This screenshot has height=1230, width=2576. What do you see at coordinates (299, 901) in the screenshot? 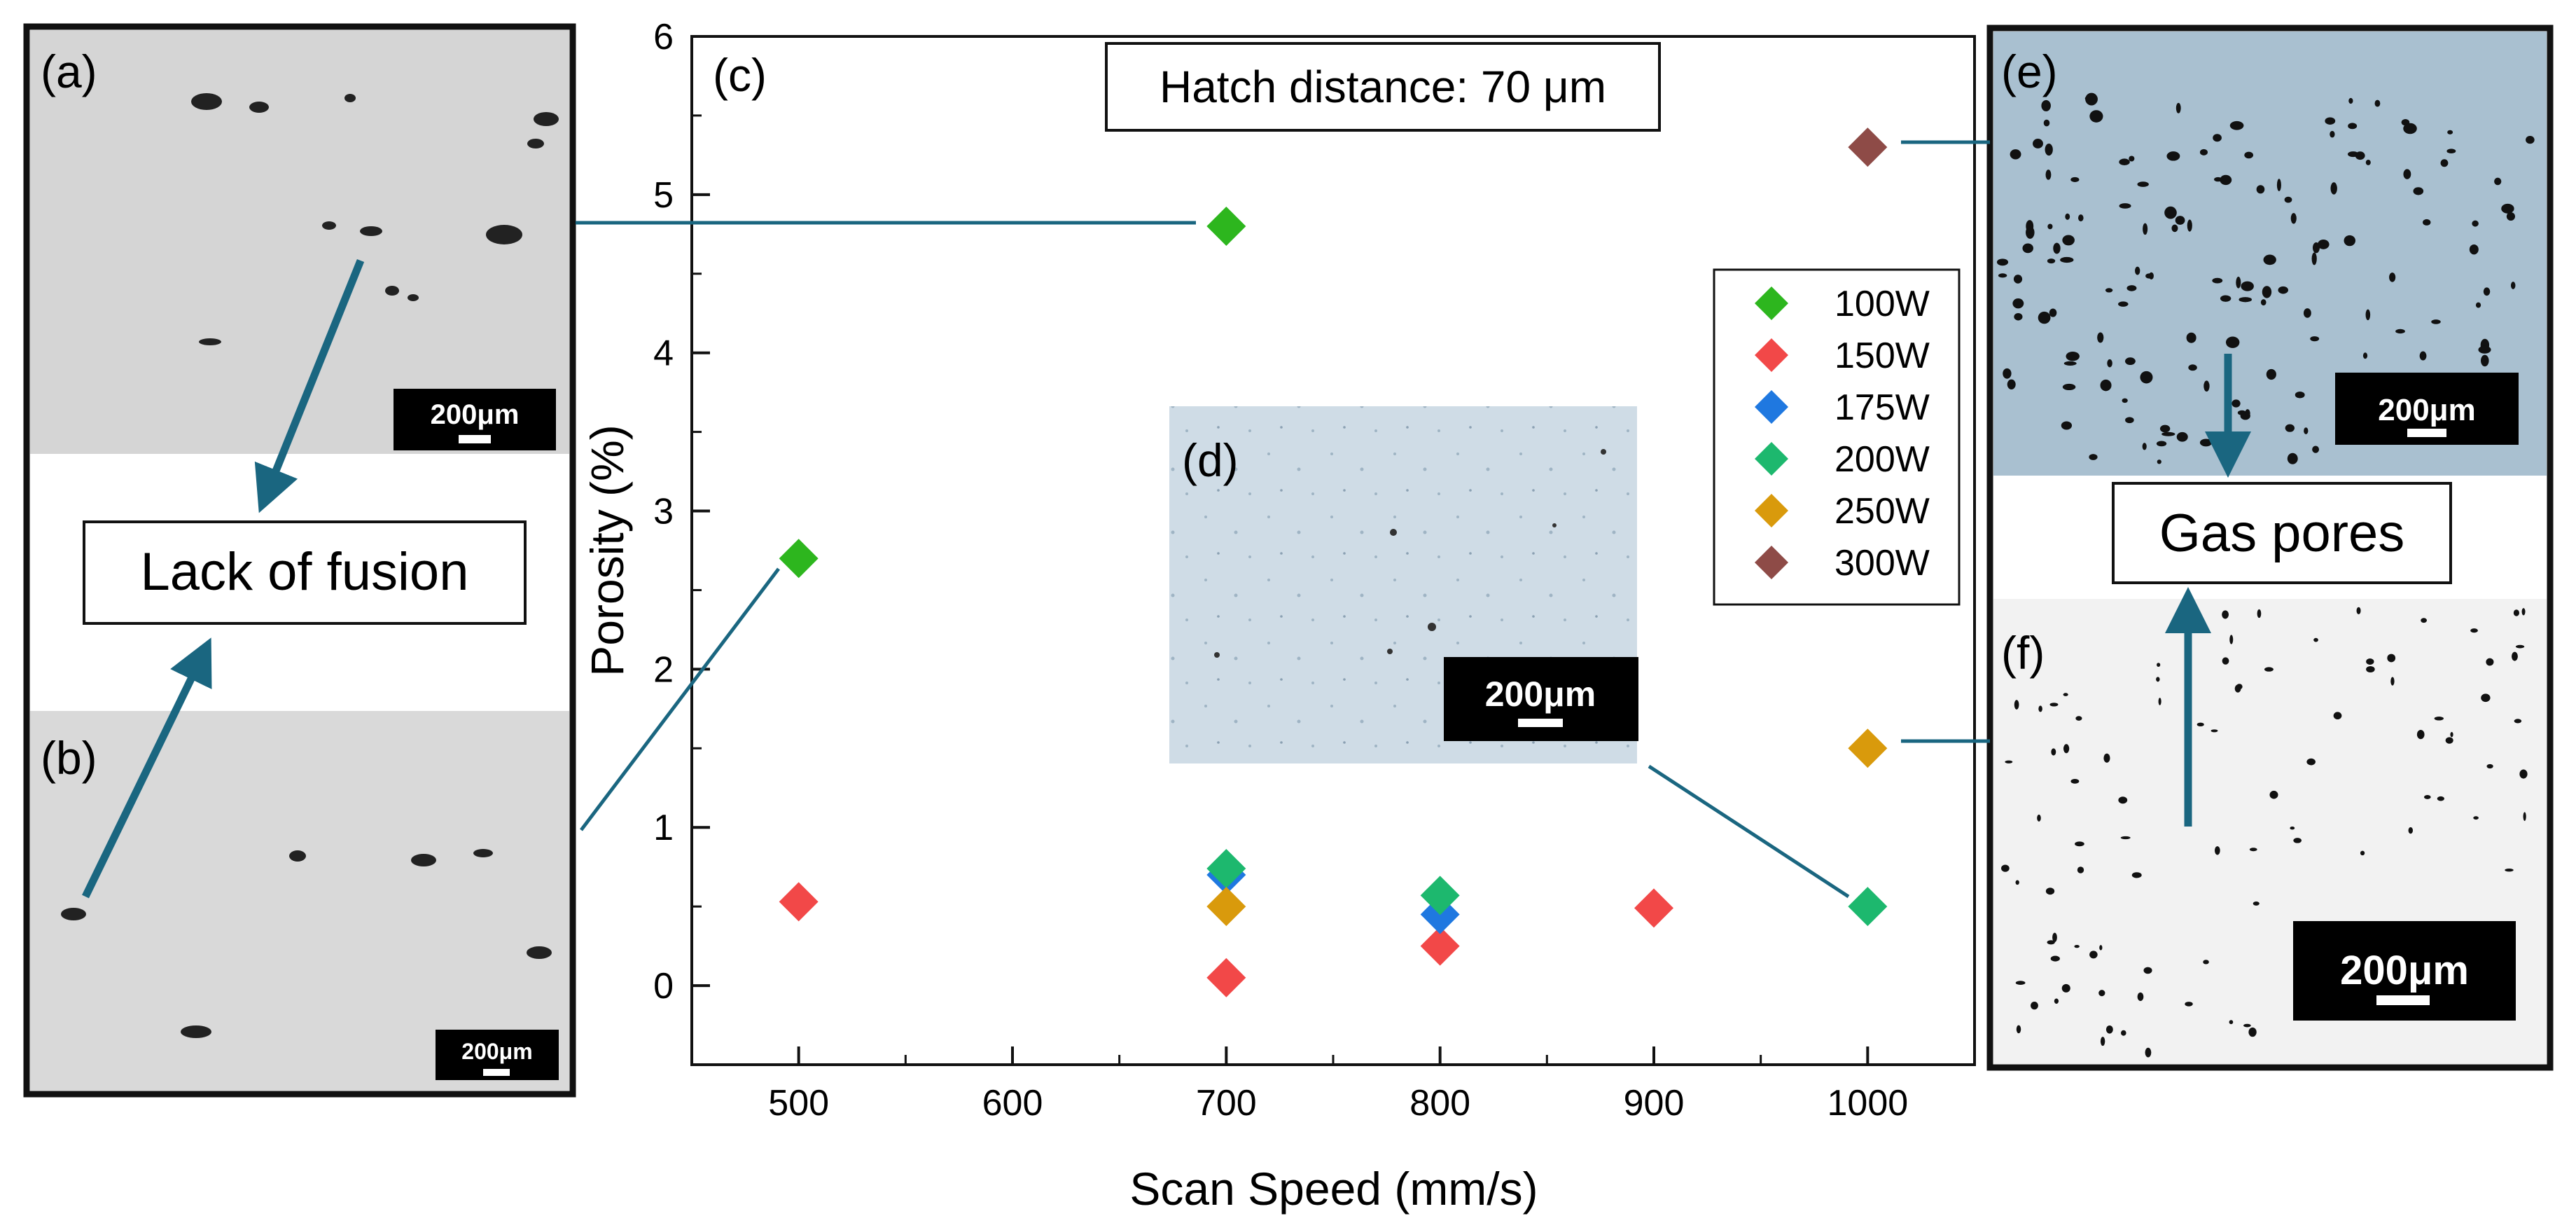
I see `micrograph-b` at bounding box center [299, 901].